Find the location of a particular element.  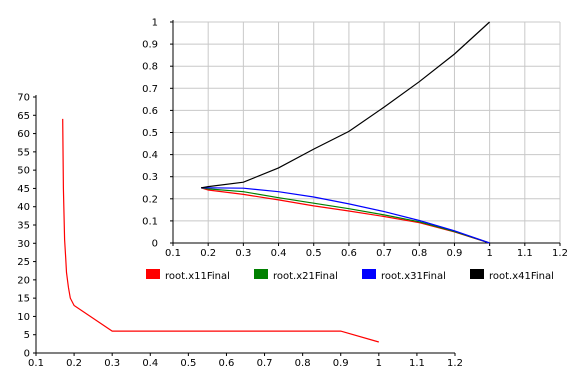

front-y-tick-label-0: 0 is located at coordinates (155, 244).